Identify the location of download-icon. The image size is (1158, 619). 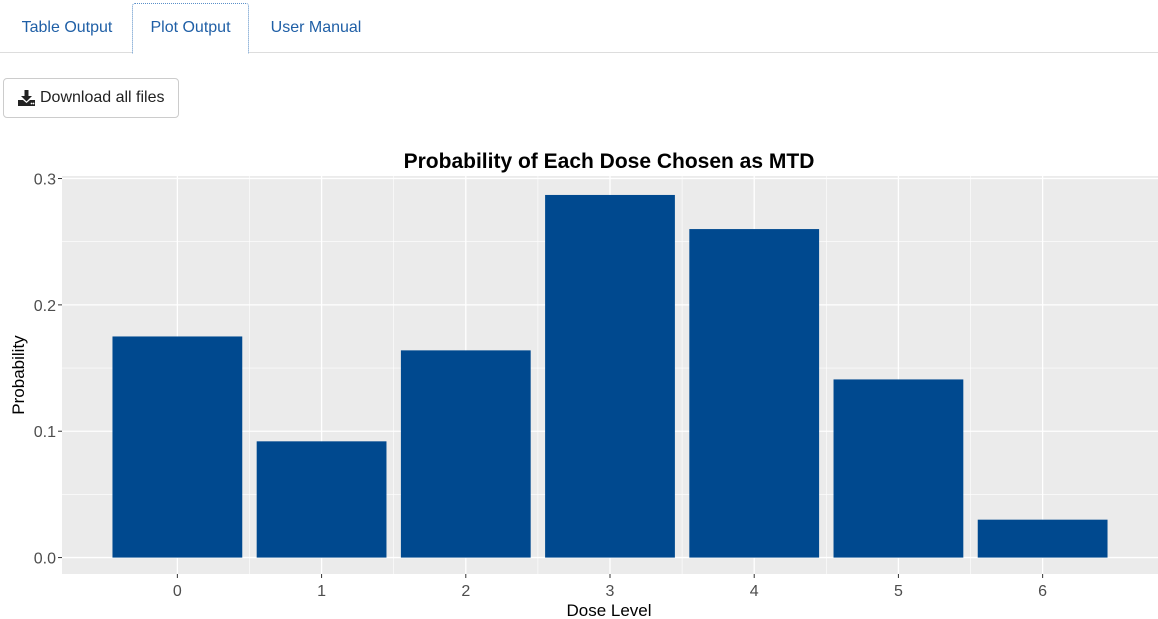
(26, 98).